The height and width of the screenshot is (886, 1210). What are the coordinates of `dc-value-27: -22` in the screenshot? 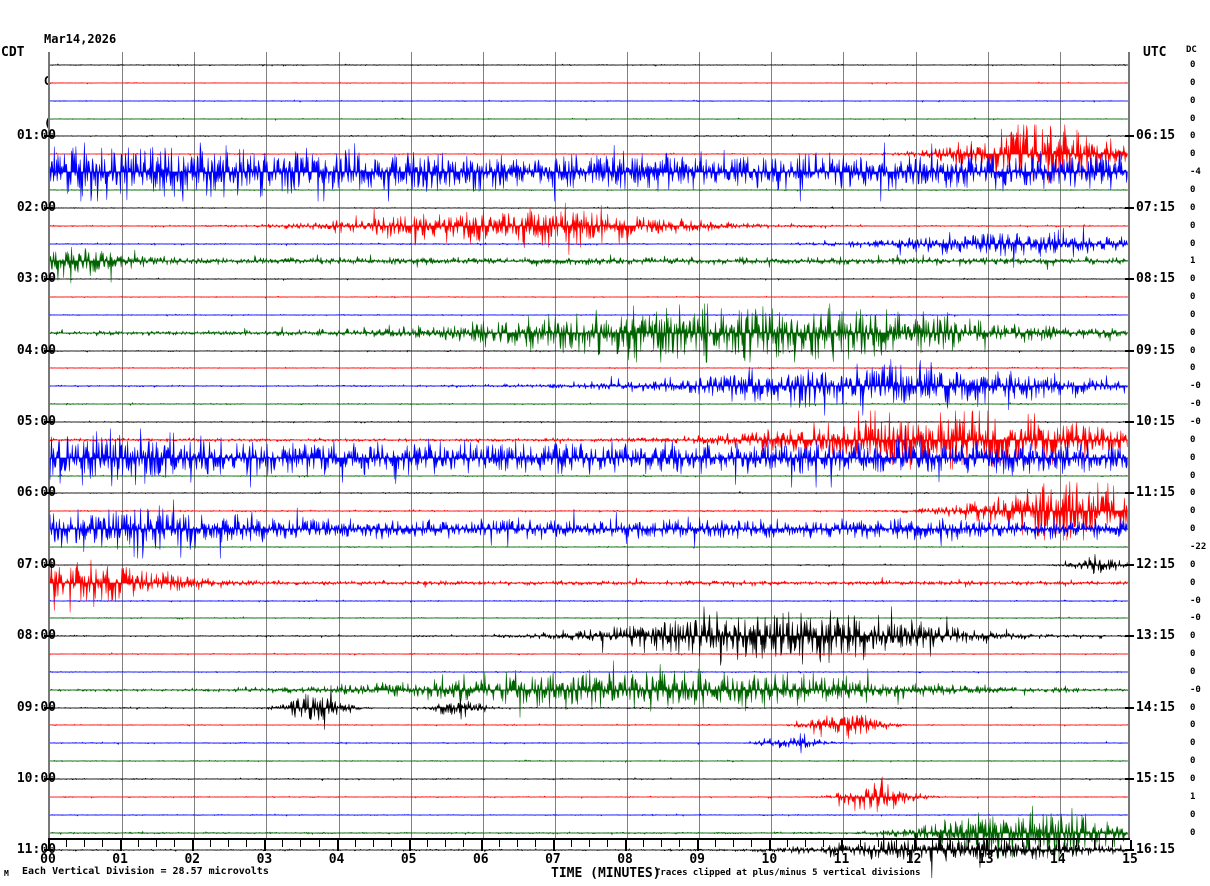 It's located at (1198, 546).